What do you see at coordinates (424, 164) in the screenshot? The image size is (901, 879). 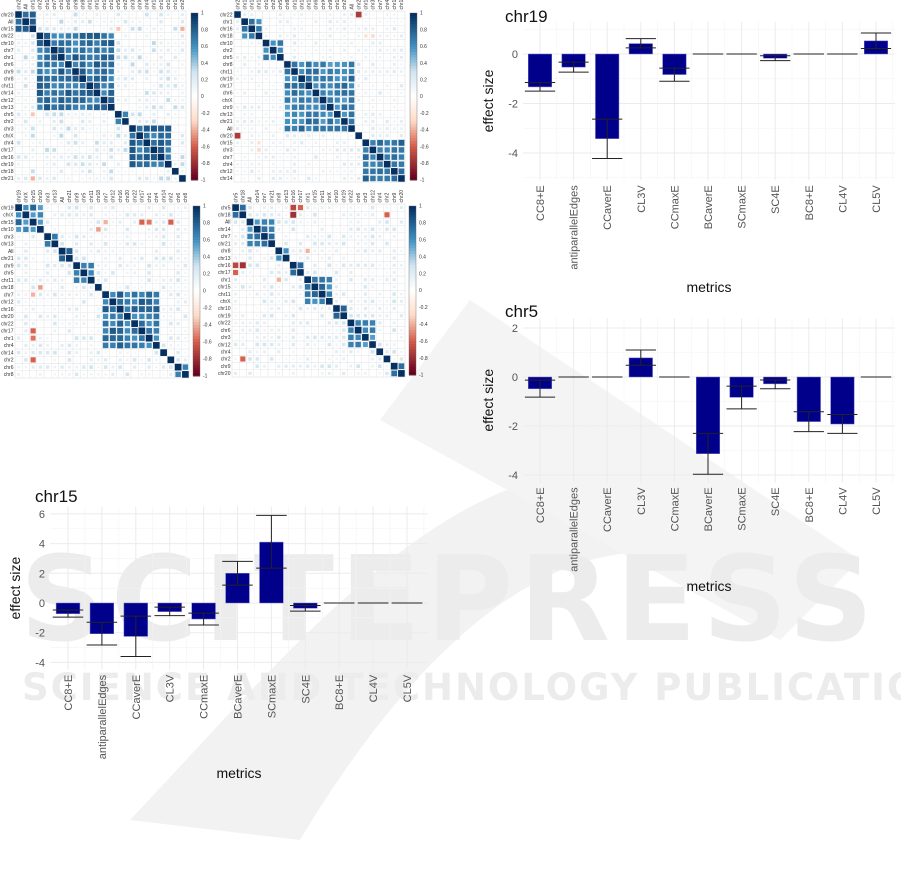 I see `colorbar-tick-label: -0.8` at bounding box center [424, 164].